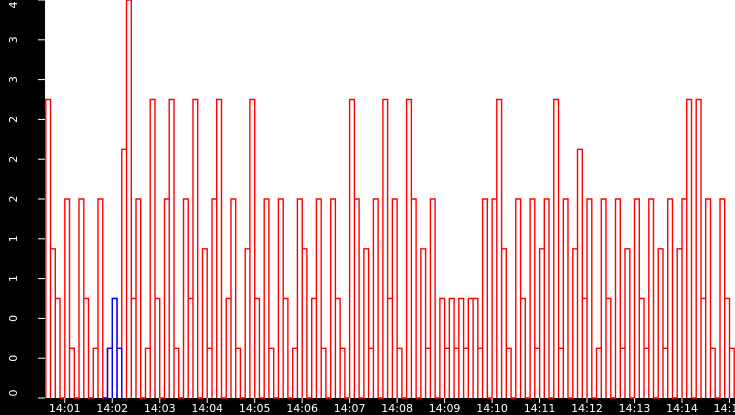  What do you see at coordinates (724, 408) in the screenshot?
I see `x-tick-label: 14:15` at bounding box center [724, 408].